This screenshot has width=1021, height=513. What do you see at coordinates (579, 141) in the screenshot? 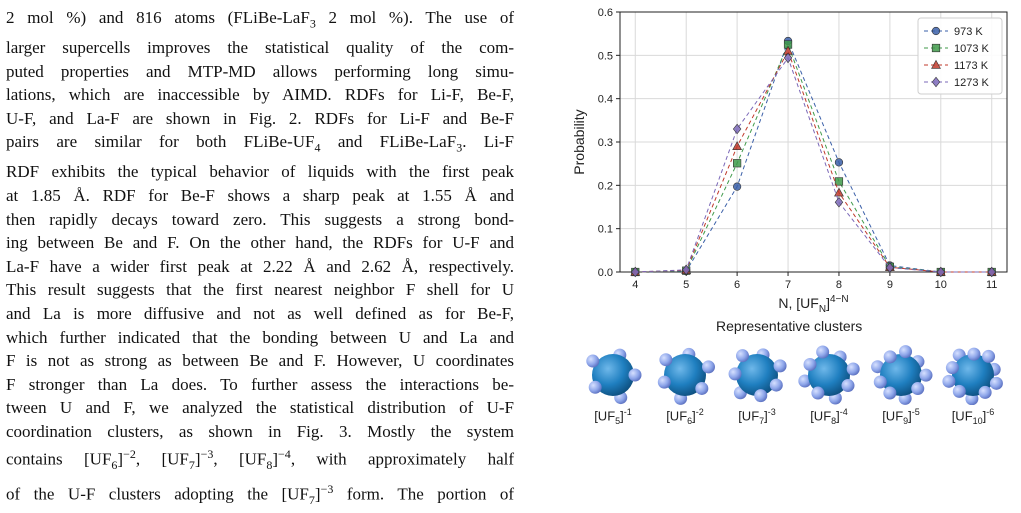
I see `y-axis-label: Probability` at bounding box center [579, 141].